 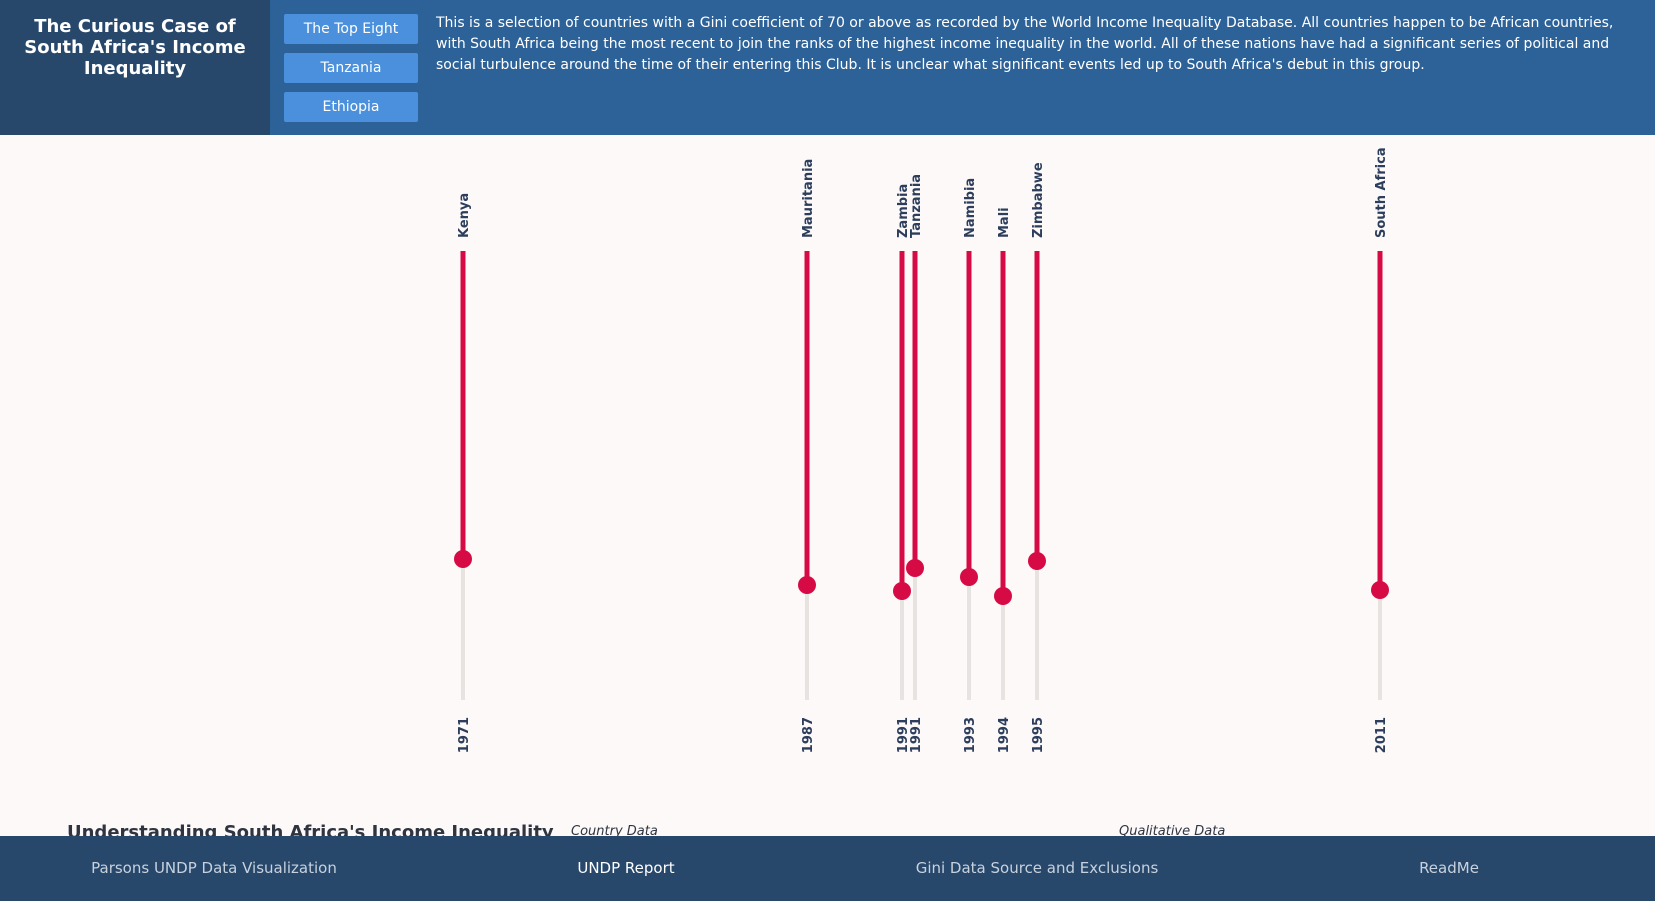 I want to click on country-label-mauritania: Mauritania, so click(x=808, y=198).